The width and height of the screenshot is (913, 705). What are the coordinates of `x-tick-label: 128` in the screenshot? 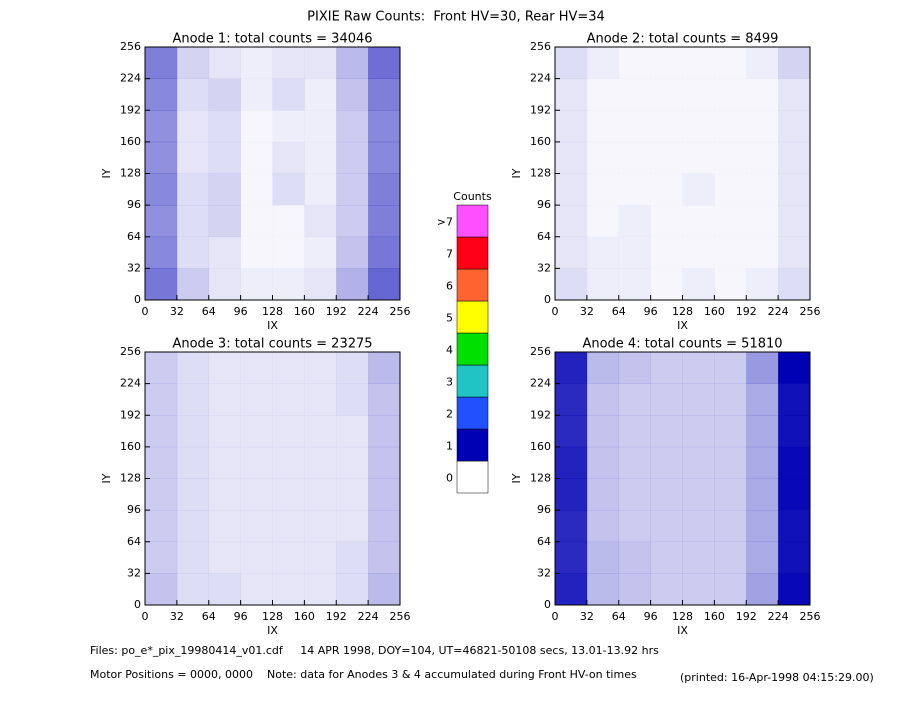 It's located at (272, 616).